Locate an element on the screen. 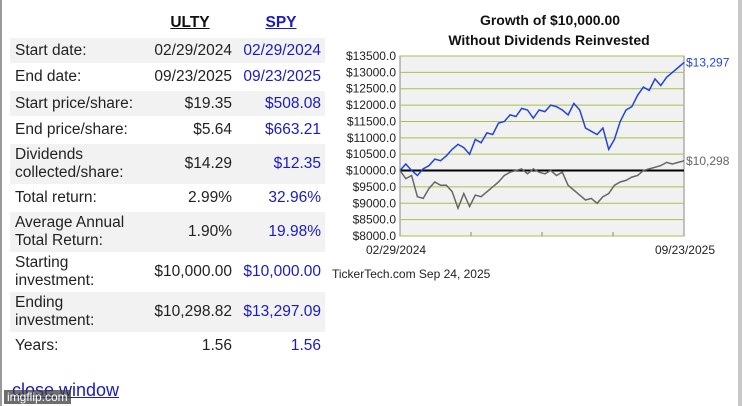 The width and height of the screenshot is (742, 406). x-start-label: 02/29/2024 is located at coordinates (396, 250).